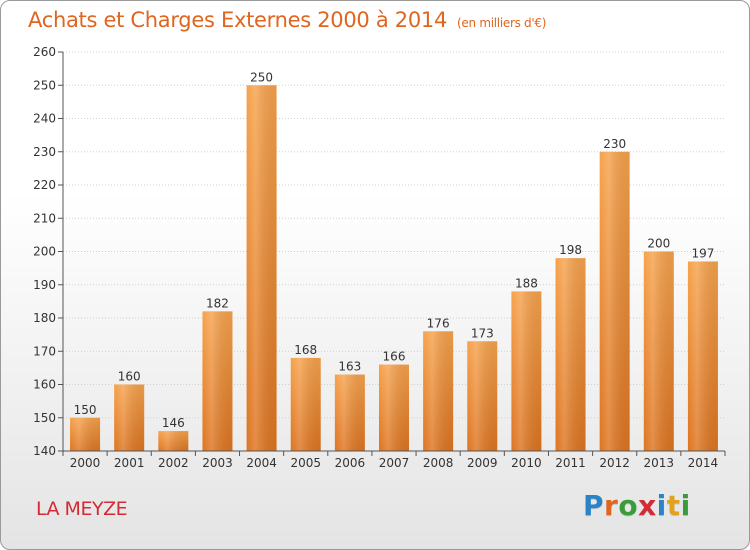 Image resolution: width=750 pixels, height=550 pixels. What do you see at coordinates (702, 253) in the screenshot?
I see `bar-value-label: 197` at bounding box center [702, 253].